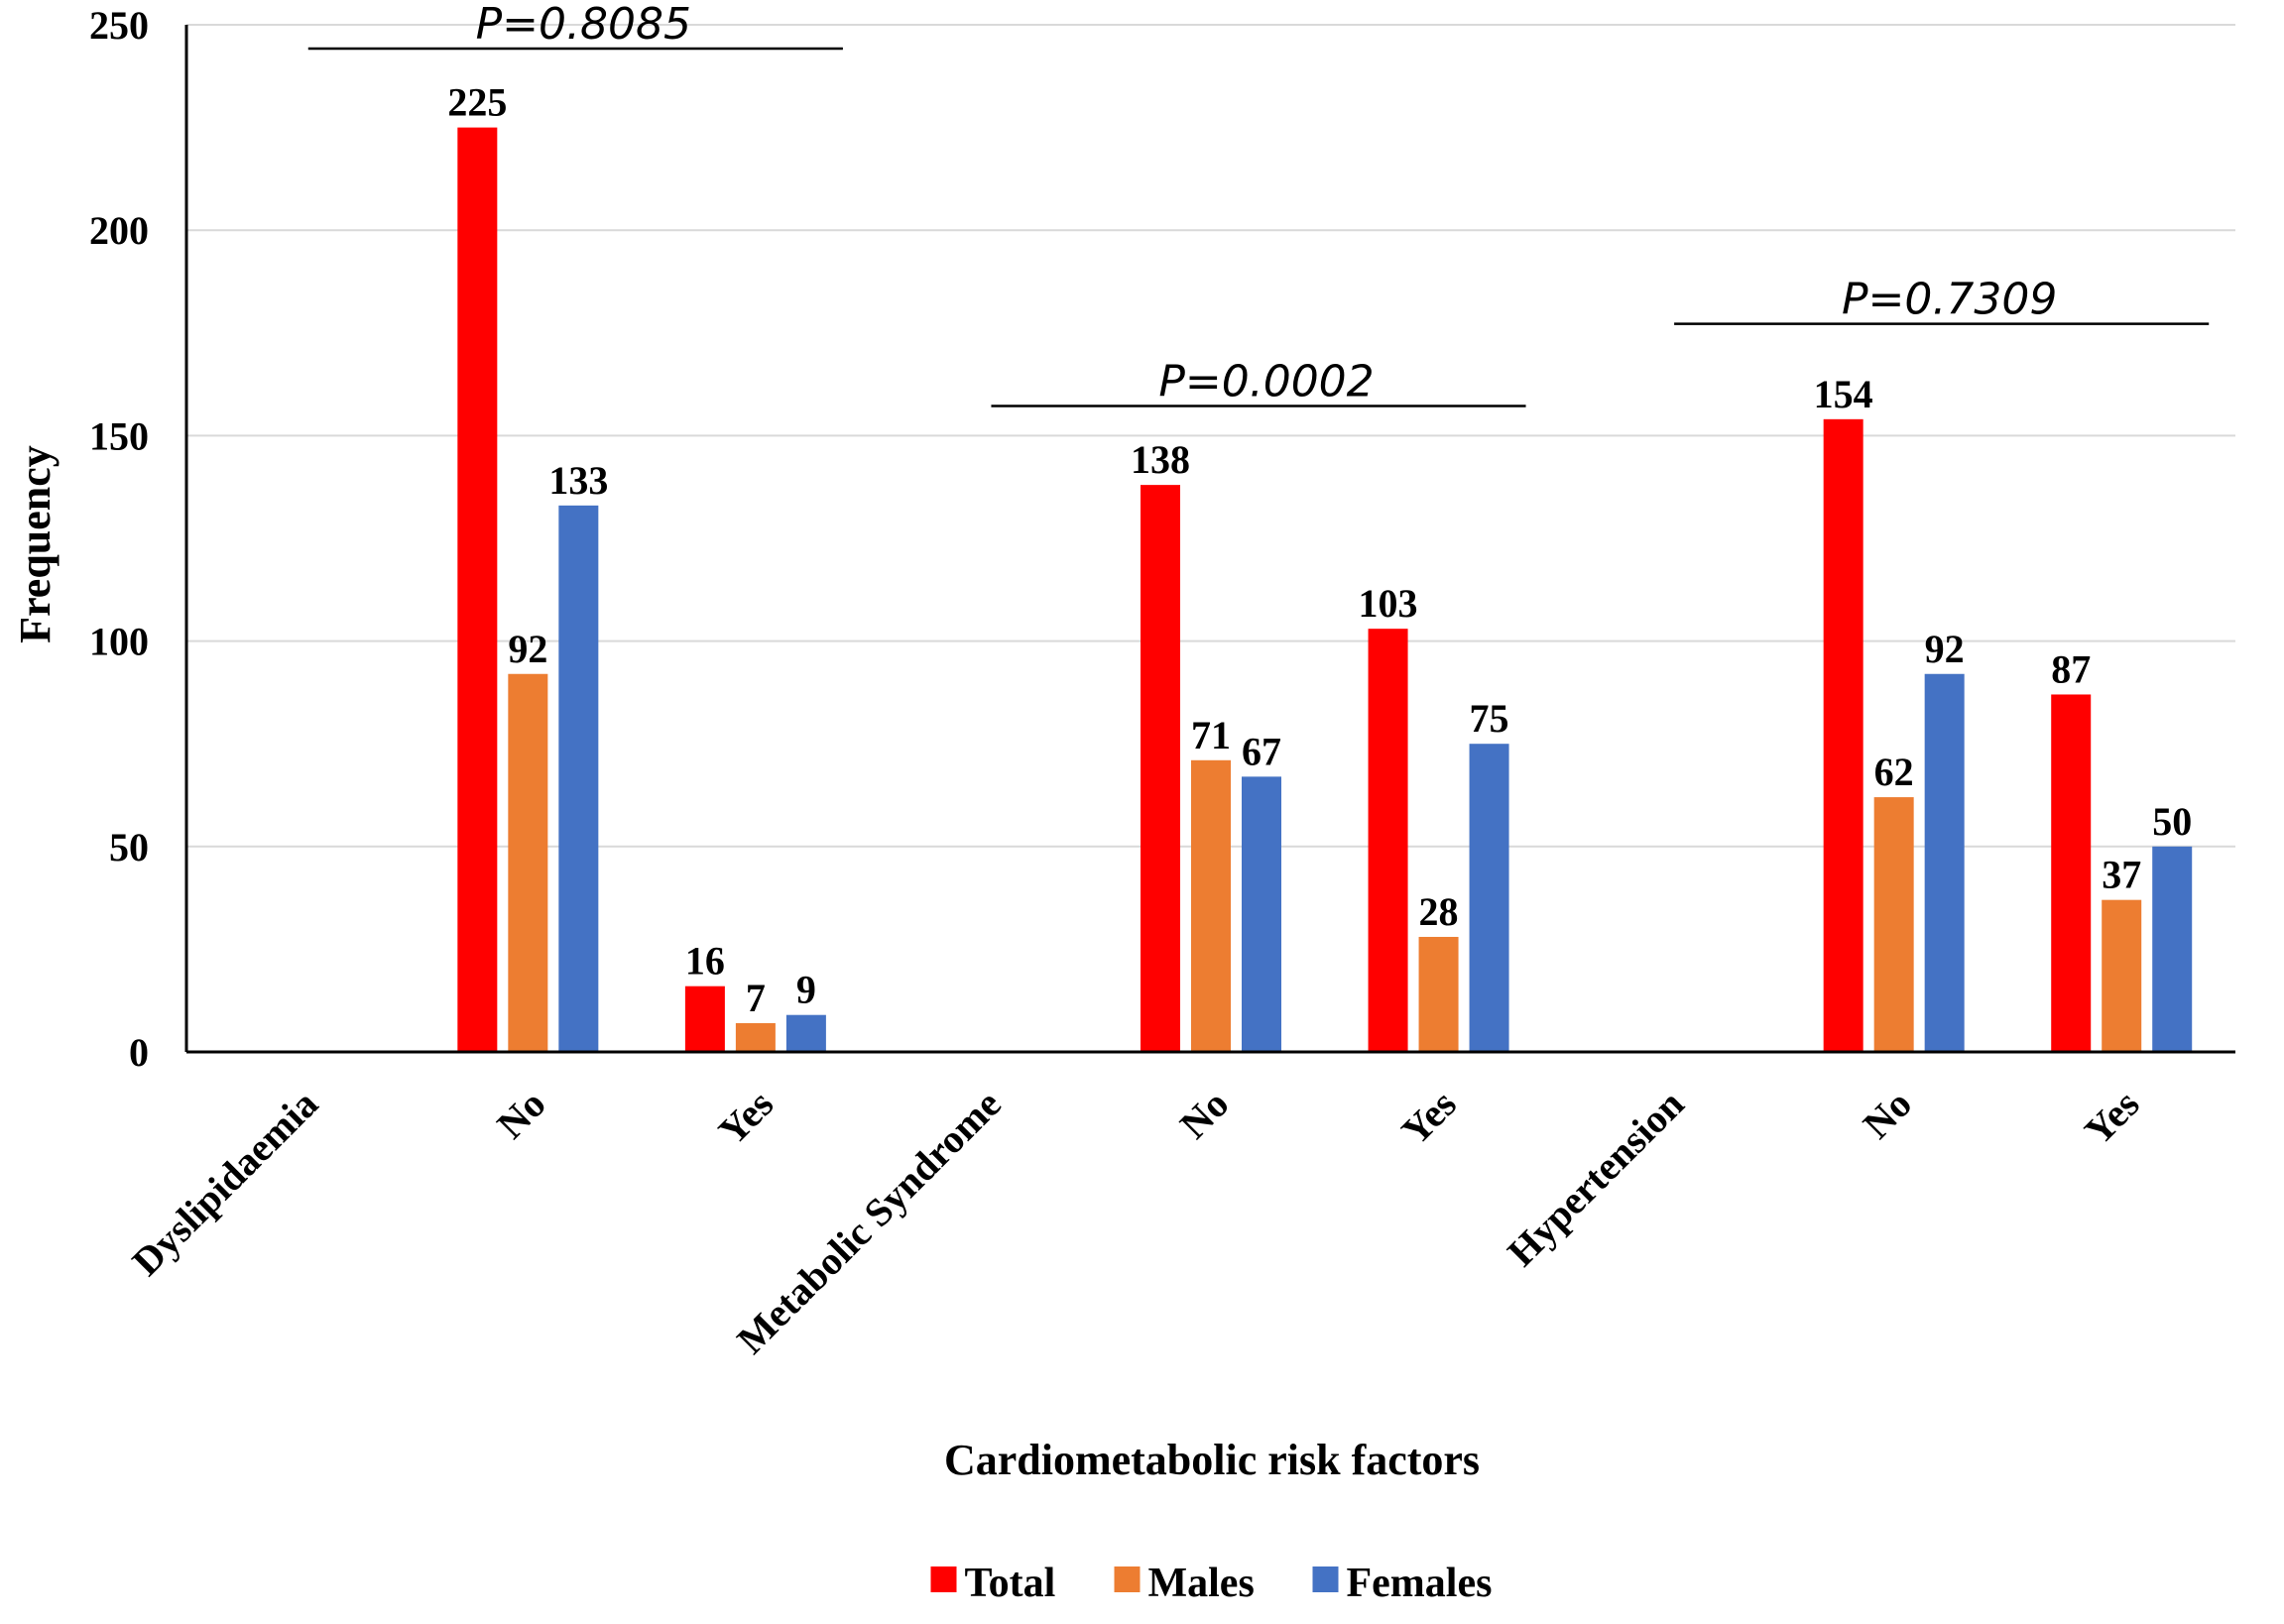  What do you see at coordinates (1894, 772) in the screenshot?
I see `data-label-males-7: 62` at bounding box center [1894, 772].